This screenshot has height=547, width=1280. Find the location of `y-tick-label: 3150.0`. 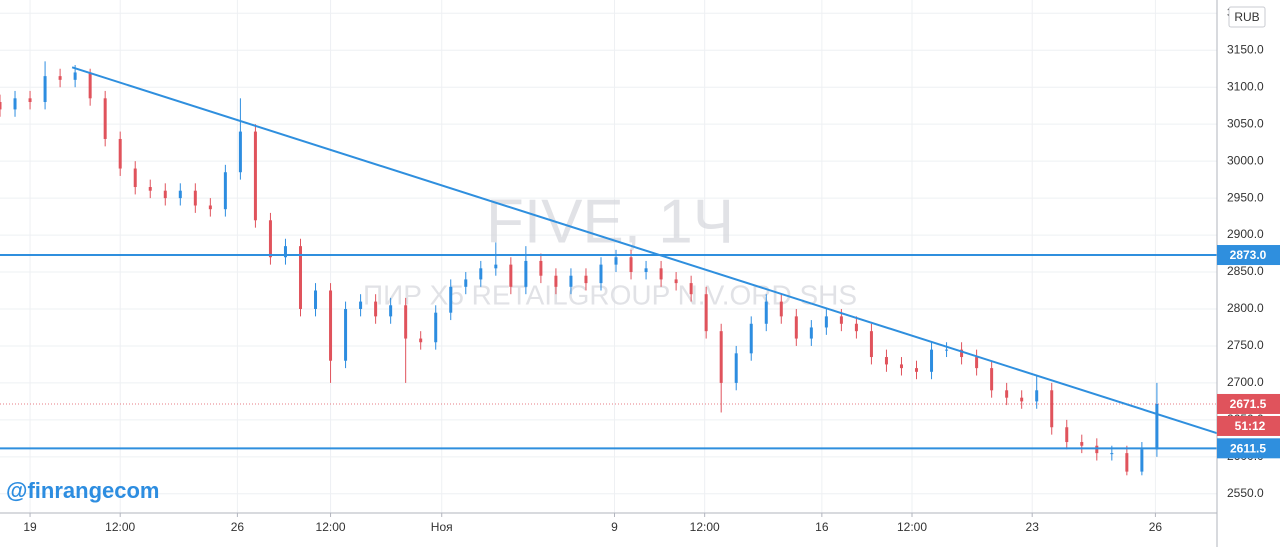

y-tick-label: 3150.0 is located at coordinates (1245, 49).